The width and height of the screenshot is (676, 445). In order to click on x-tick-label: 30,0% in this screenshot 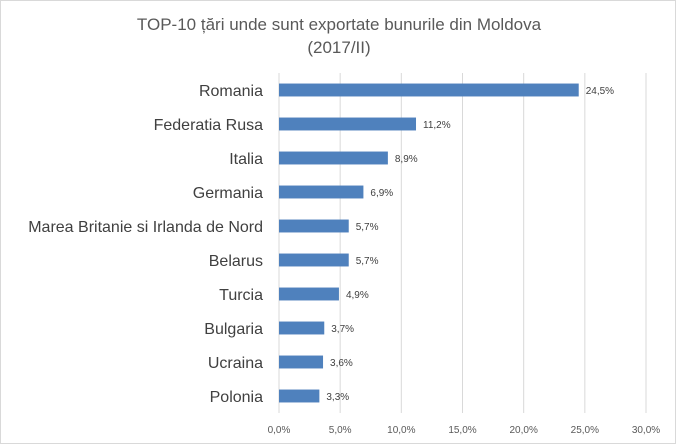, I will do `click(646, 430)`.